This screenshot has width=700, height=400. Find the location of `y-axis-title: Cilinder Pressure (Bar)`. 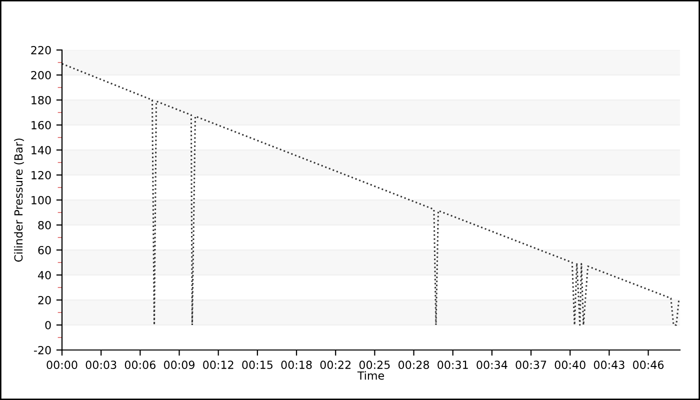

y-axis-title: Cilinder Pressure (Bar) is located at coordinates (19, 200).